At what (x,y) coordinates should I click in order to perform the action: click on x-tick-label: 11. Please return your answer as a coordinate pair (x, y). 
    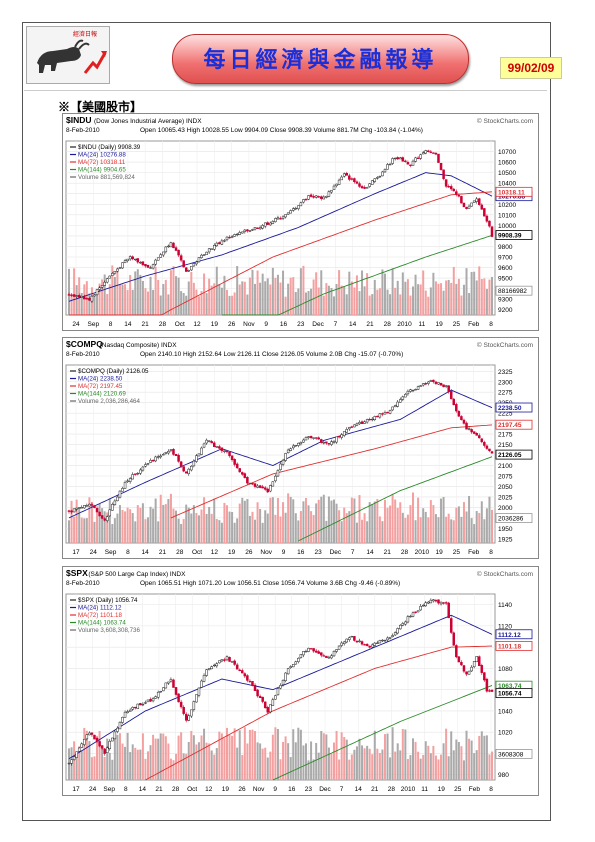
    Looking at the image, I should click on (424, 789).